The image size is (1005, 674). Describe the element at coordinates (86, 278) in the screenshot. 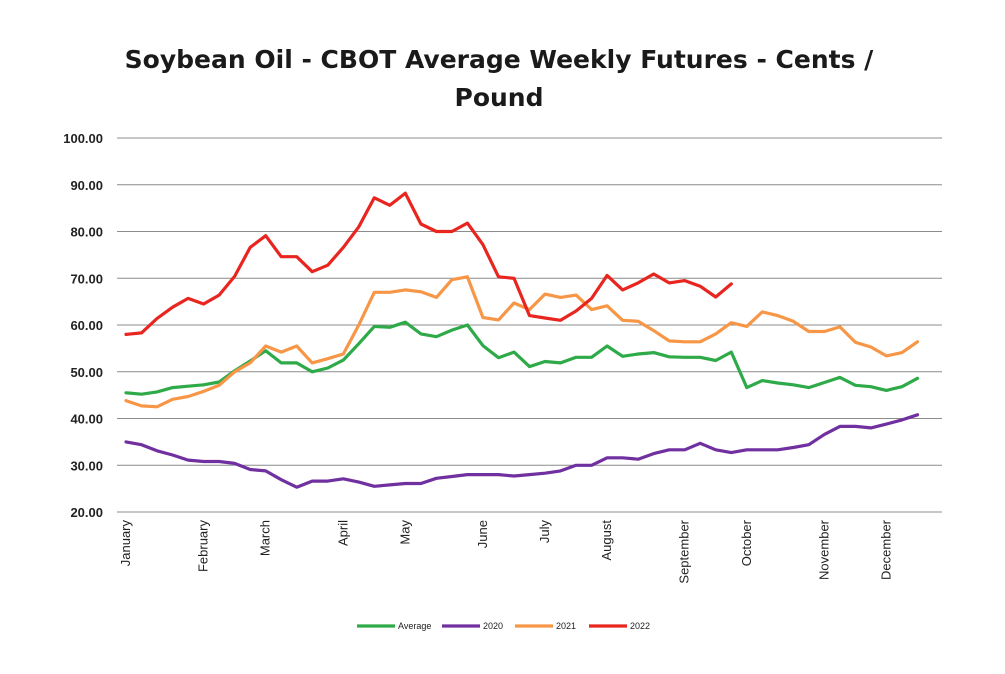

I see `y-tick-label: 70.00` at that location.